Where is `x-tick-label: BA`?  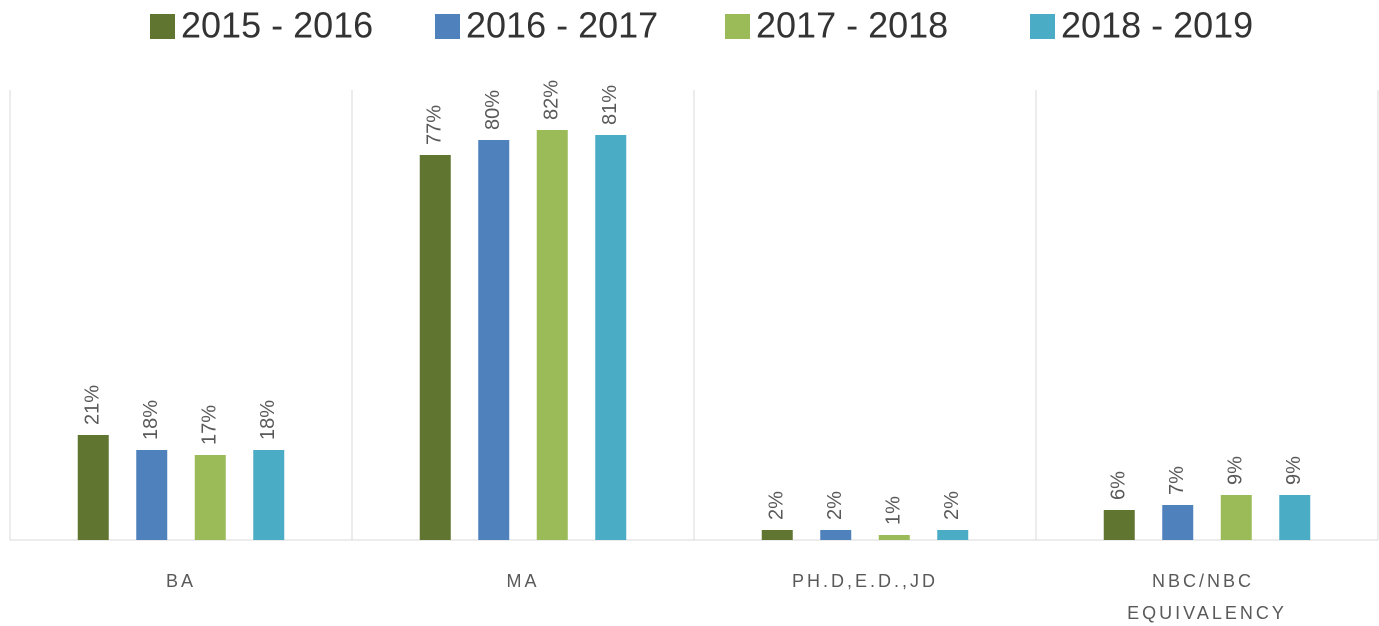
x-tick-label: BA is located at coordinates (181, 581).